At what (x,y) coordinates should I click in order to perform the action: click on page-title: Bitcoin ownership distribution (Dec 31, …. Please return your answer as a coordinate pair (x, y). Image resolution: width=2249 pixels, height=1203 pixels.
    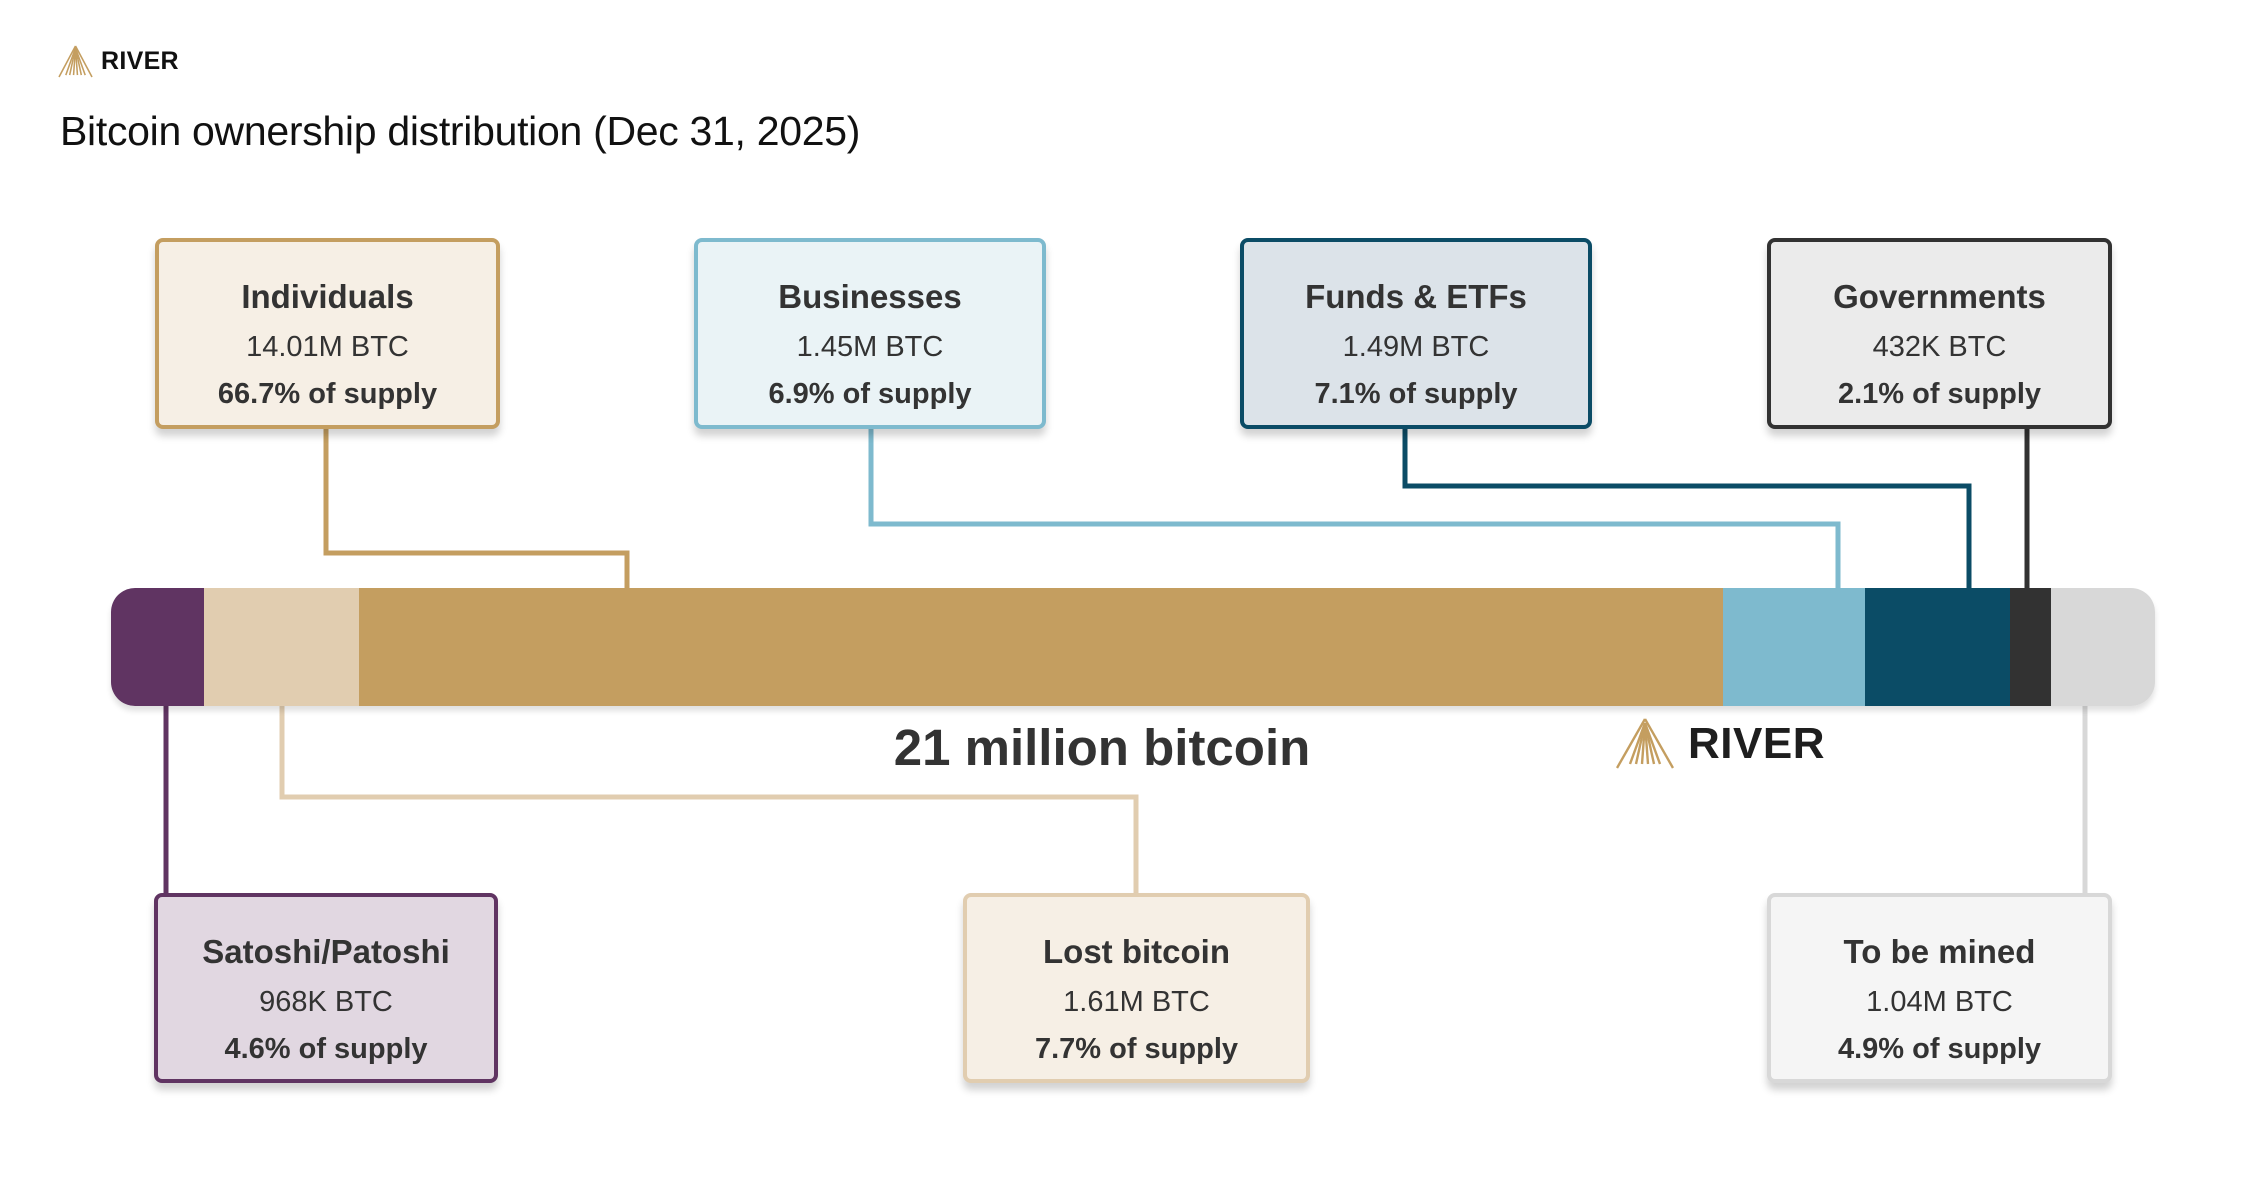
    Looking at the image, I should click on (460, 131).